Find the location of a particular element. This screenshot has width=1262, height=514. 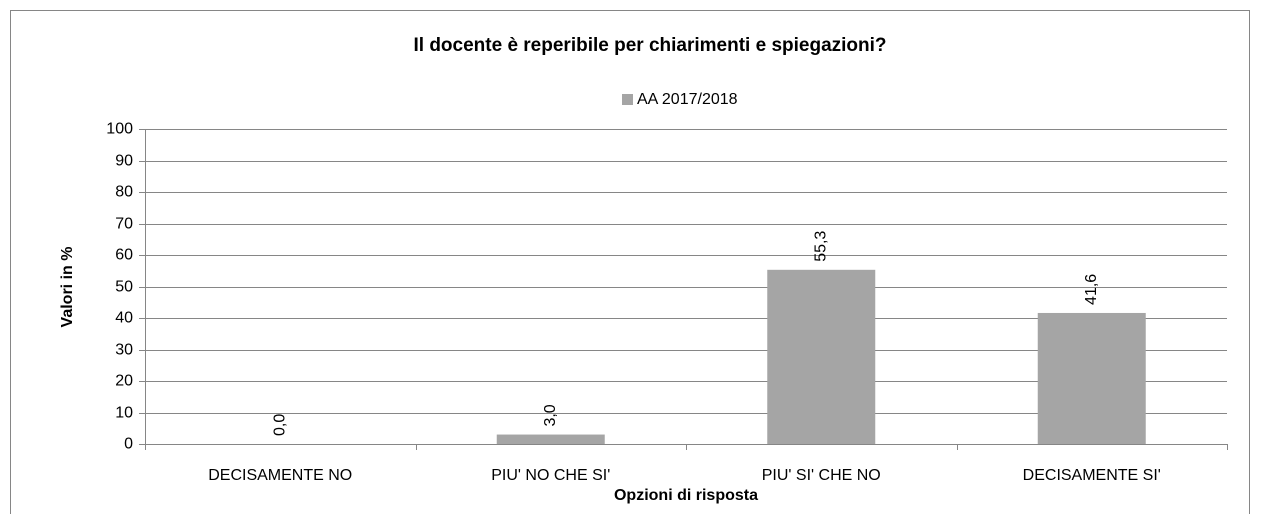

x-tick-label: PIU' NO CHE SI' is located at coordinates (550, 475).